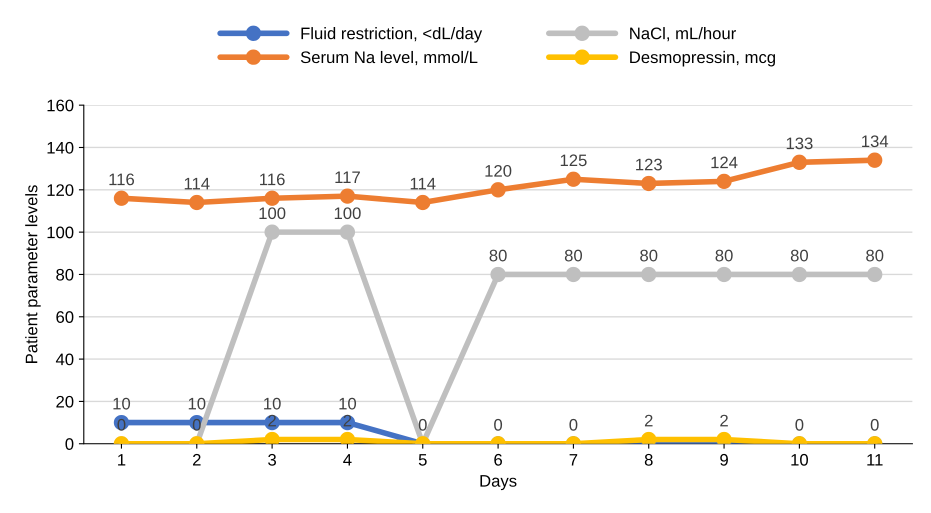 This screenshot has height=513, width=931. What do you see at coordinates (498, 170) in the screenshot?
I see `data-label: 120` at bounding box center [498, 170].